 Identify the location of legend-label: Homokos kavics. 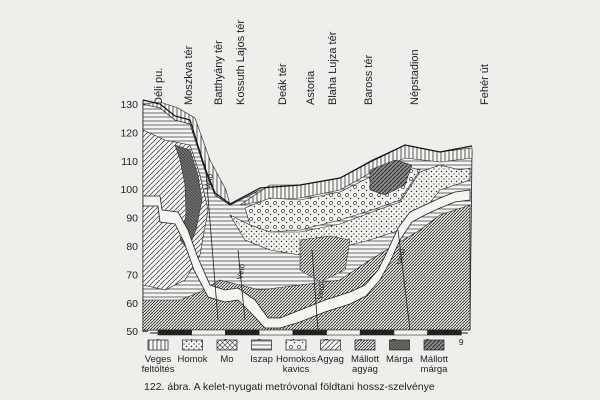
(296, 364).